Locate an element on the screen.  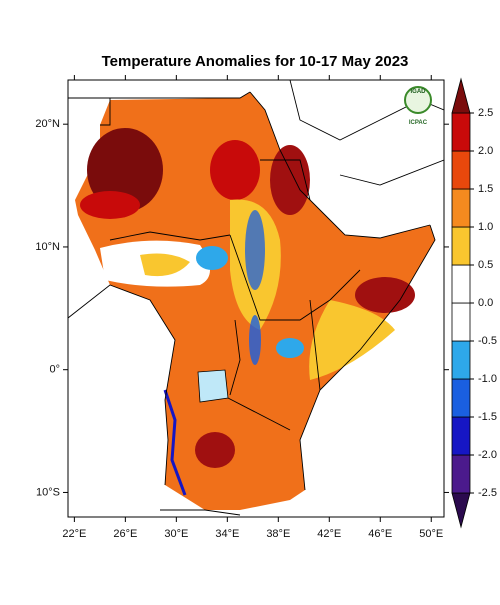
y-tick-label: 20°N is located at coordinates (47, 124).